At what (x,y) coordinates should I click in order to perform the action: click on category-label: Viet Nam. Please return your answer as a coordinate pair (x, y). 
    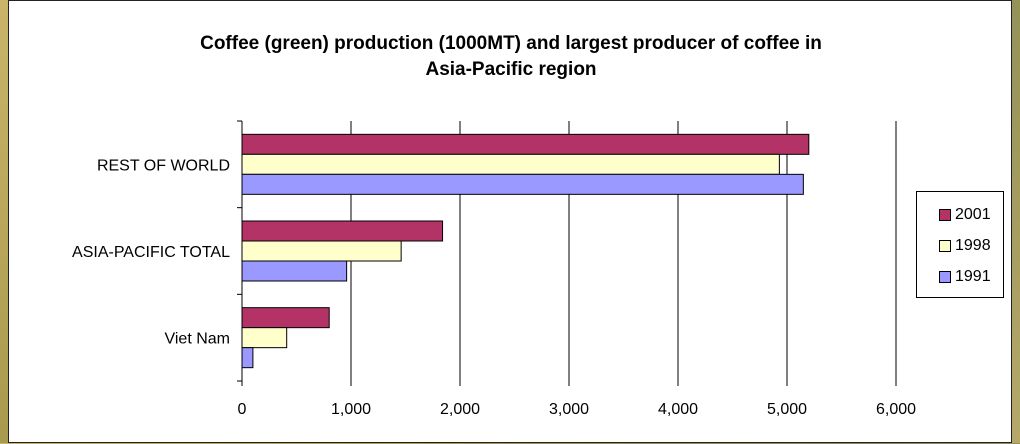
    Looking at the image, I should click on (197, 339).